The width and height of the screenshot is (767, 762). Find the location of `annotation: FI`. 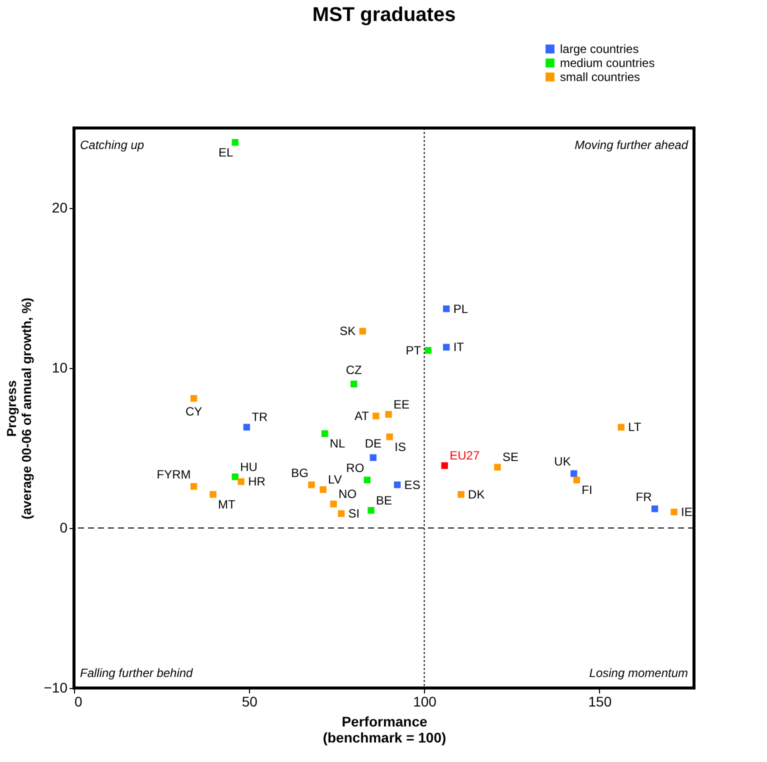

annotation: FI is located at coordinates (587, 490).